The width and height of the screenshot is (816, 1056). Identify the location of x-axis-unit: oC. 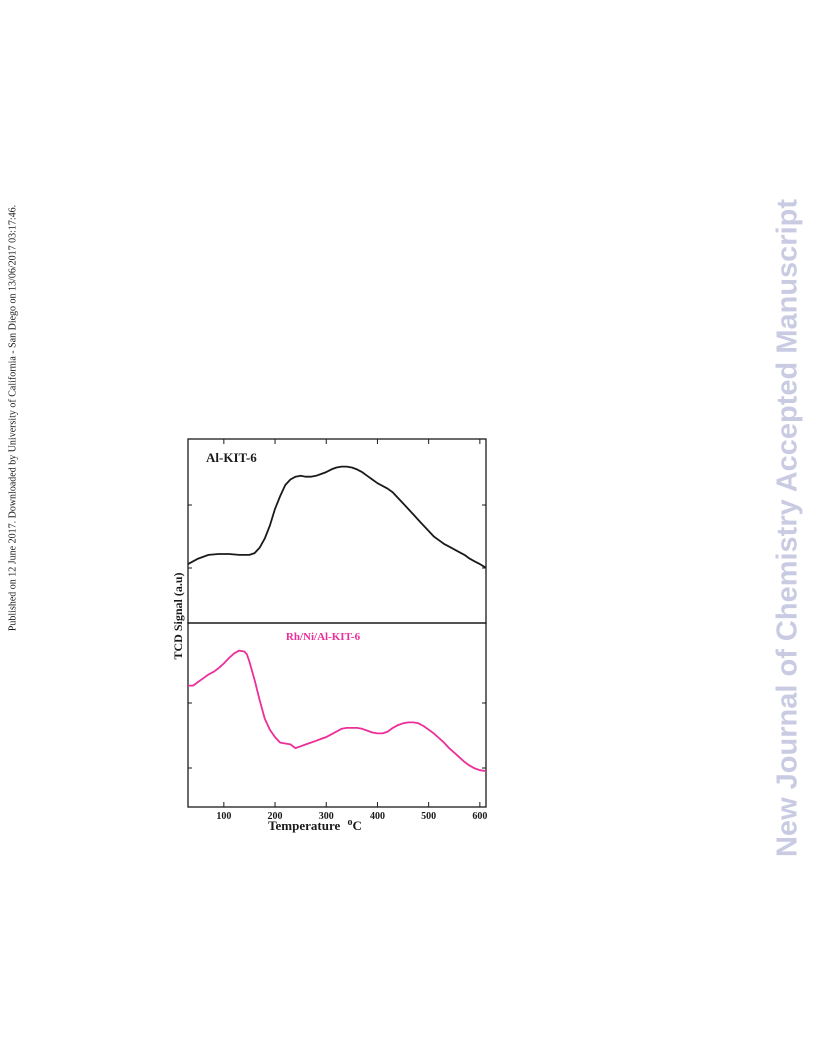
(355, 825).